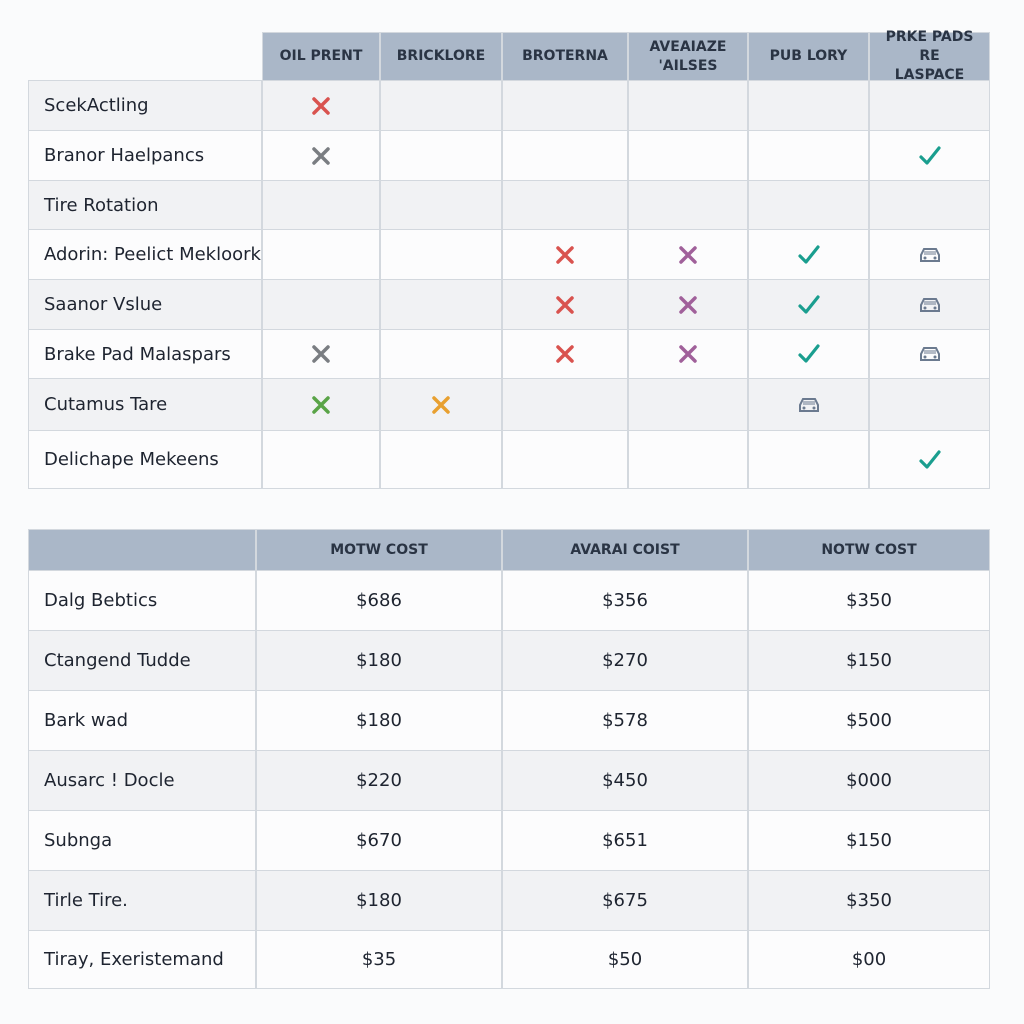 This screenshot has height=1024, width=1024. What do you see at coordinates (145, 354) in the screenshot?
I see `row-label: Brake Pad Malaspars` at bounding box center [145, 354].